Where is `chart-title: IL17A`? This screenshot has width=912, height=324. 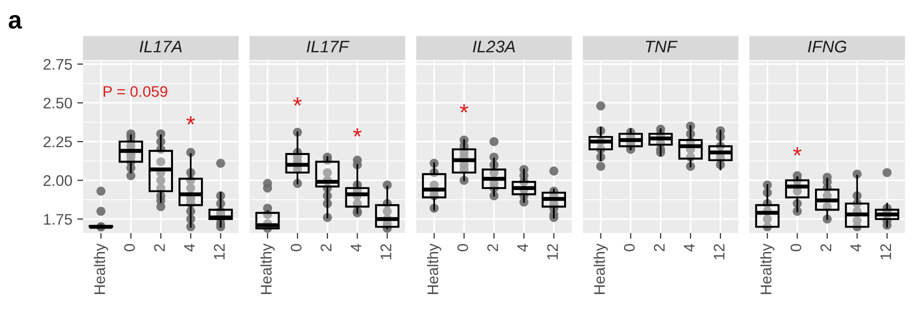 chart-title: IL17A is located at coordinates (161, 46).